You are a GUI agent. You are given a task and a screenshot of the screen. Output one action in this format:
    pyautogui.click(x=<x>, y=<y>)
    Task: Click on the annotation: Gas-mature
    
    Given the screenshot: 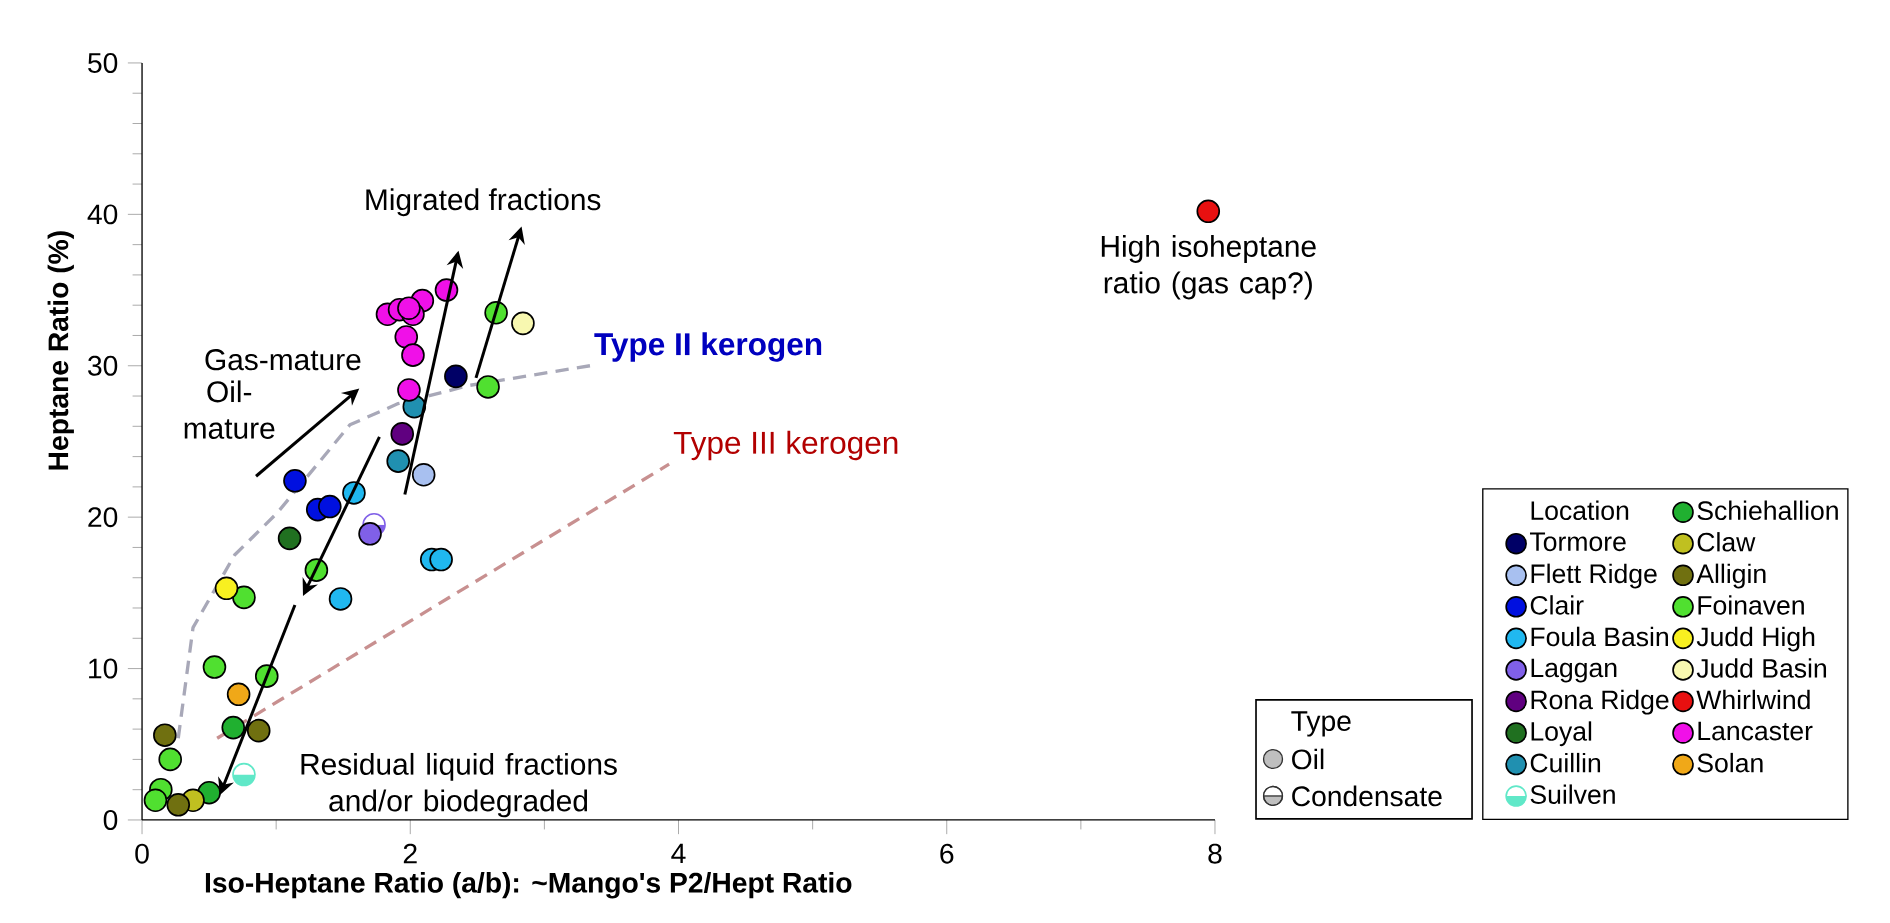 What is the action you would take?
    pyautogui.click(x=283, y=360)
    